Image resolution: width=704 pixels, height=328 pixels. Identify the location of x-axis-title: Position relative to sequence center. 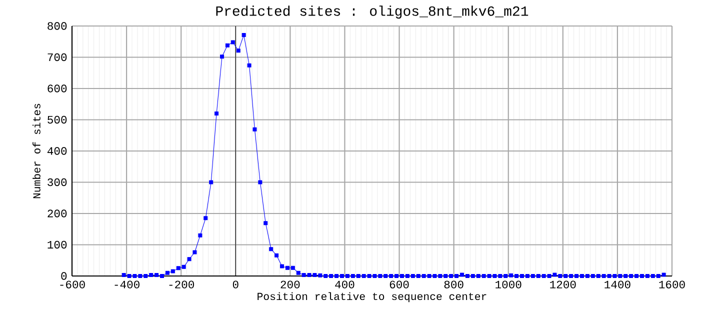
(372, 297).